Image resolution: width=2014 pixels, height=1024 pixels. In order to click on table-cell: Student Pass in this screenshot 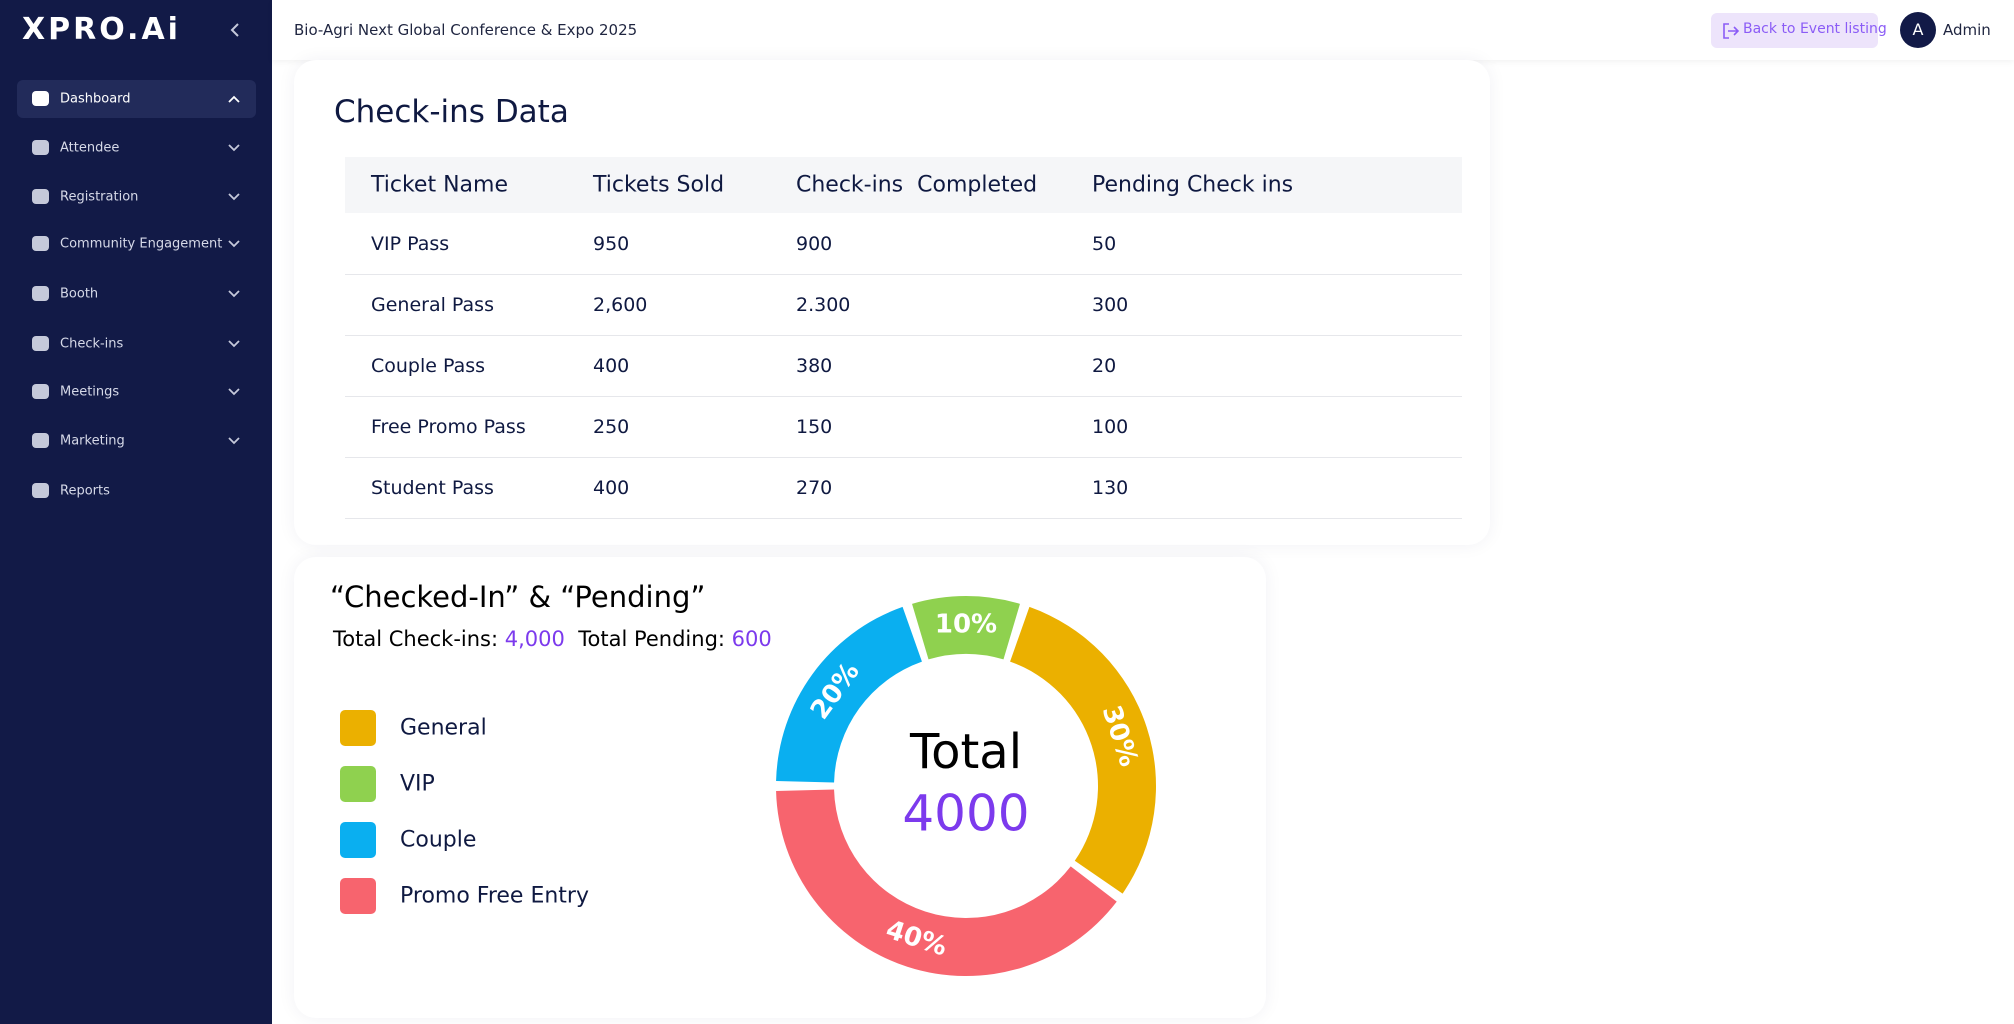, I will do `click(432, 488)`.